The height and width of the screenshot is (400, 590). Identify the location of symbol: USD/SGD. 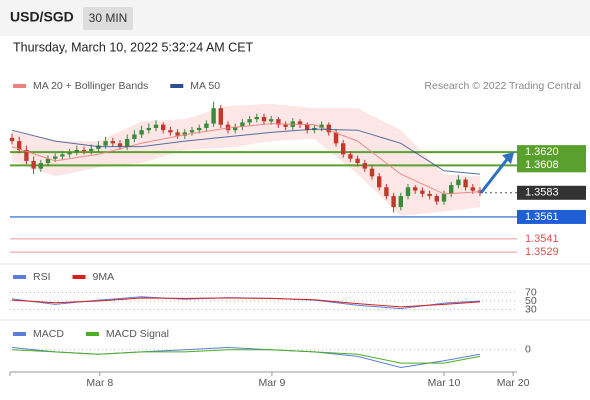
(42, 17).